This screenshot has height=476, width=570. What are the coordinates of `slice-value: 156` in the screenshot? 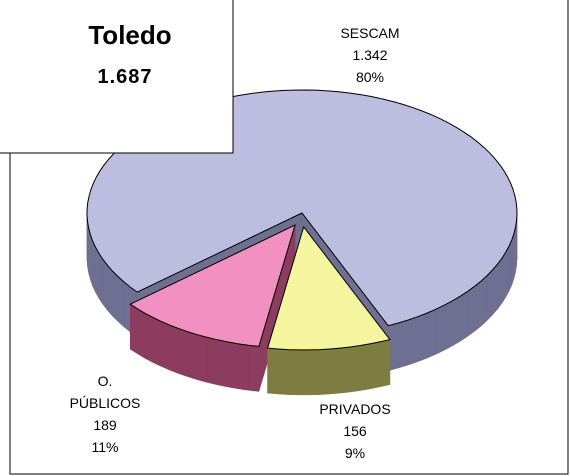 It's located at (355, 431).